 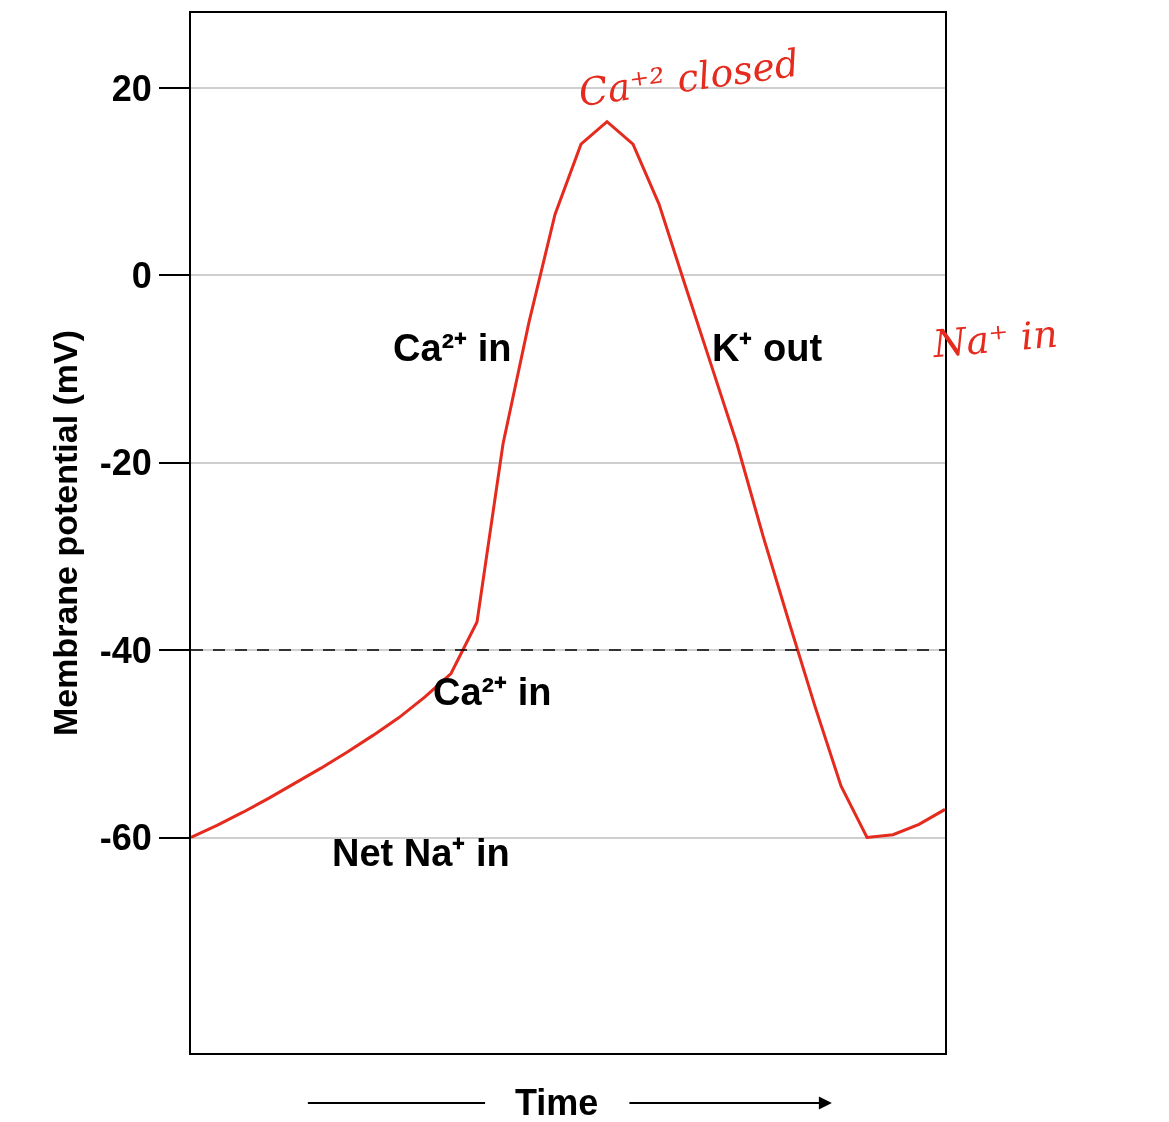 I want to click on y-tick-label: -60, so click(x=125, y=838).